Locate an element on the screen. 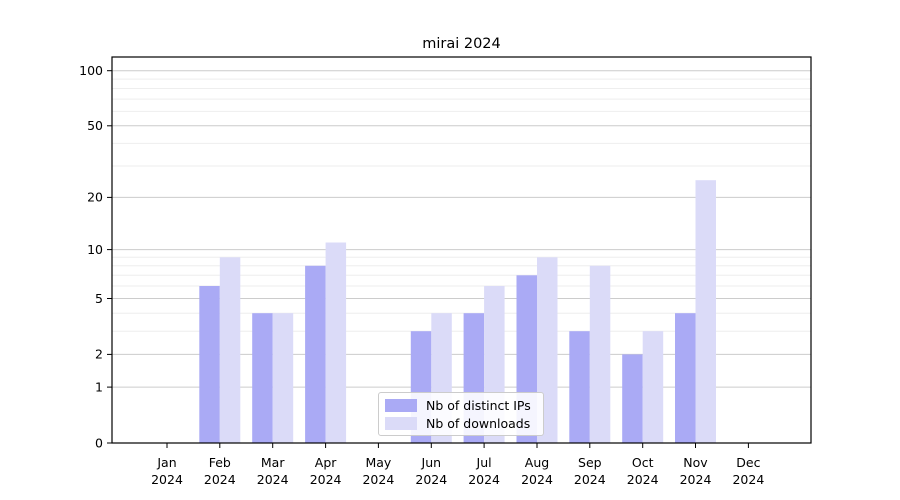  bar-downloads-oct is located at coordinates (653, 387).